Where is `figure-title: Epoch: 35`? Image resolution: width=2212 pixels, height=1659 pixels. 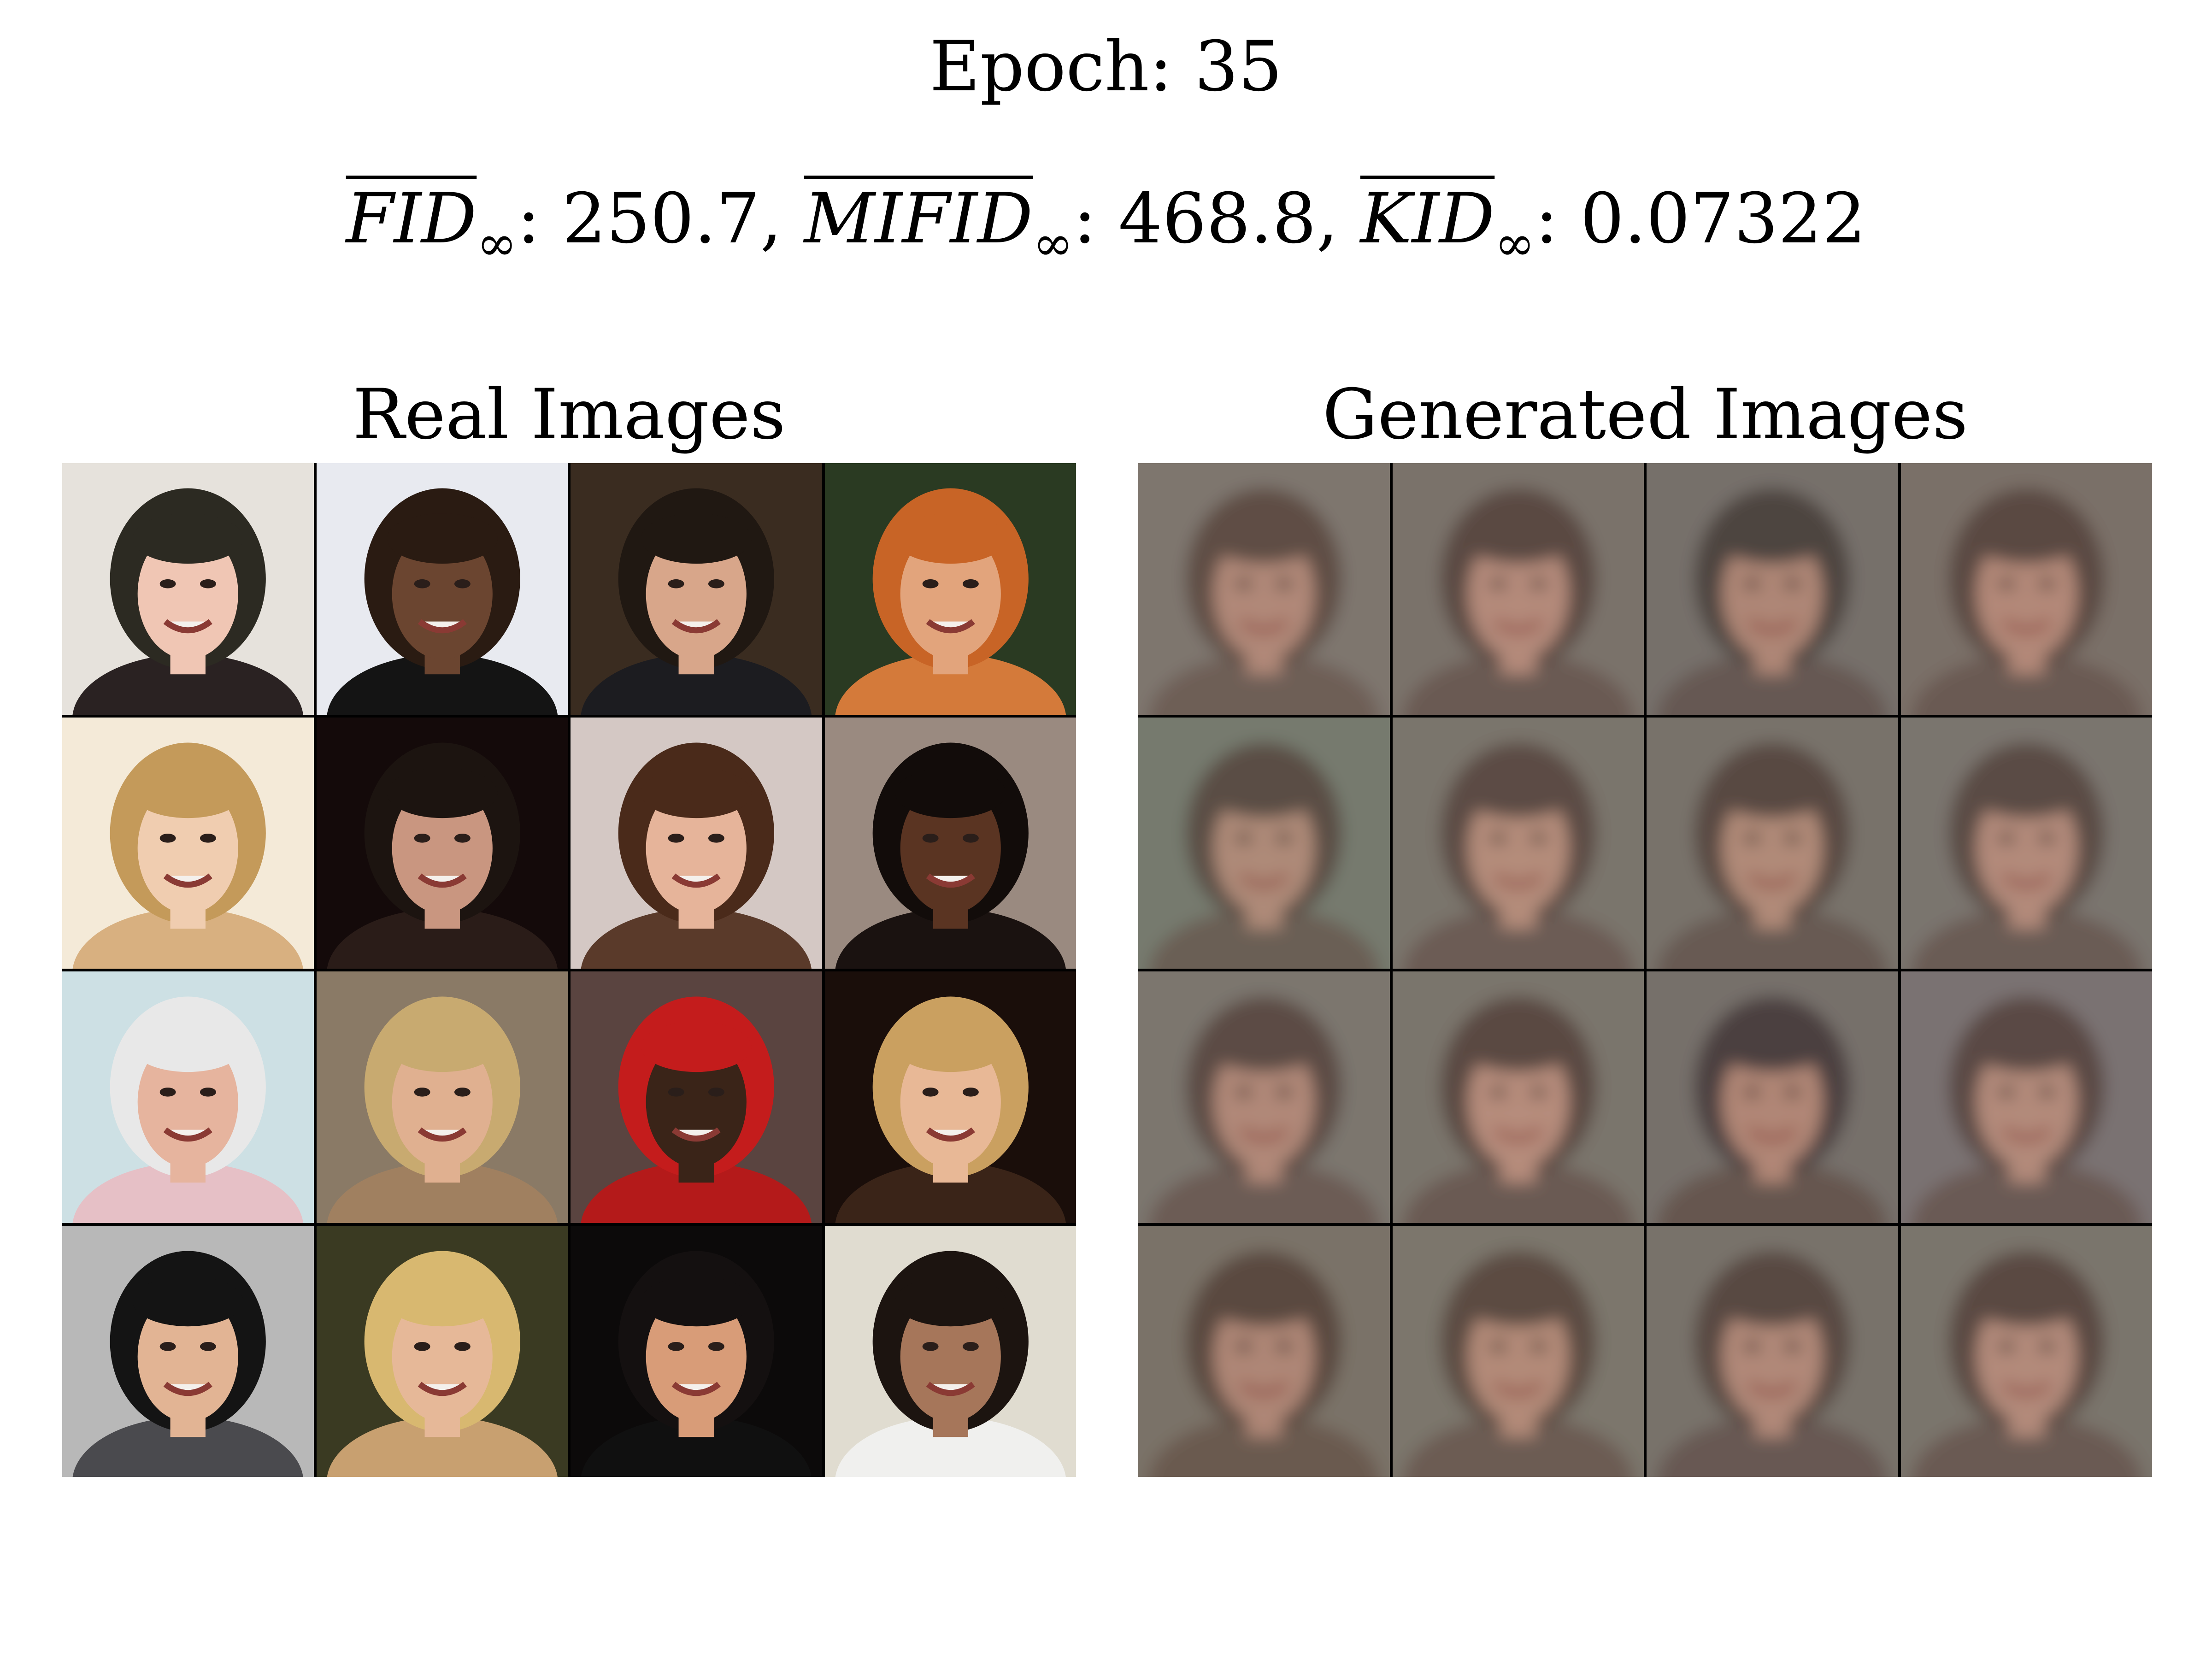
figure-title: Epoch: 35 is located at coordinates (1106, 67).